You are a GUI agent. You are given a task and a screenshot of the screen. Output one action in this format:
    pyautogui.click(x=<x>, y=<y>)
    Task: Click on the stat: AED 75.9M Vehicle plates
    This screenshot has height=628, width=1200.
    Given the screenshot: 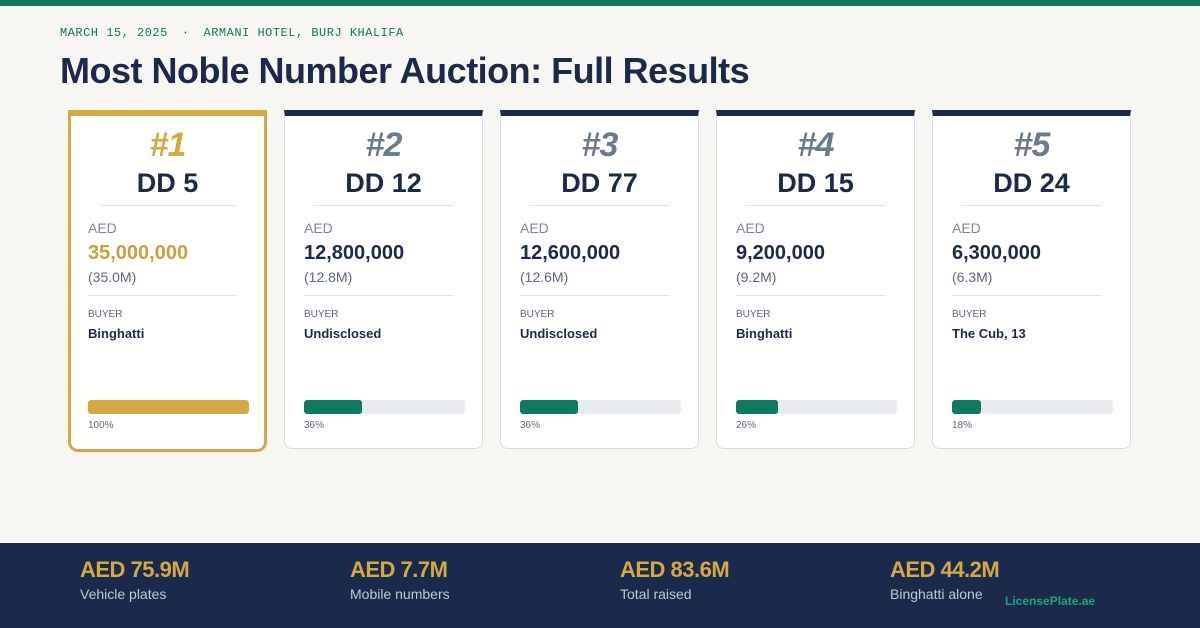 What is the action you would take?
    pyautogui.click(x=135, y=579)
    